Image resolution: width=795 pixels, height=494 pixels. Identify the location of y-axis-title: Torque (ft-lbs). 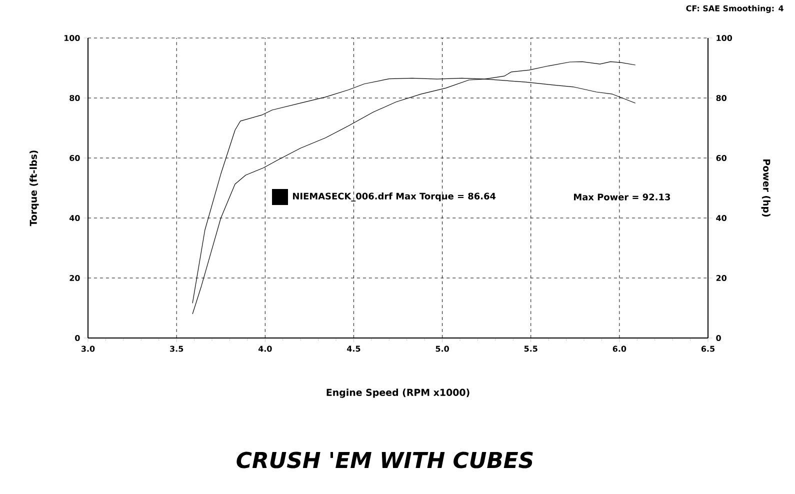
(34, 188).